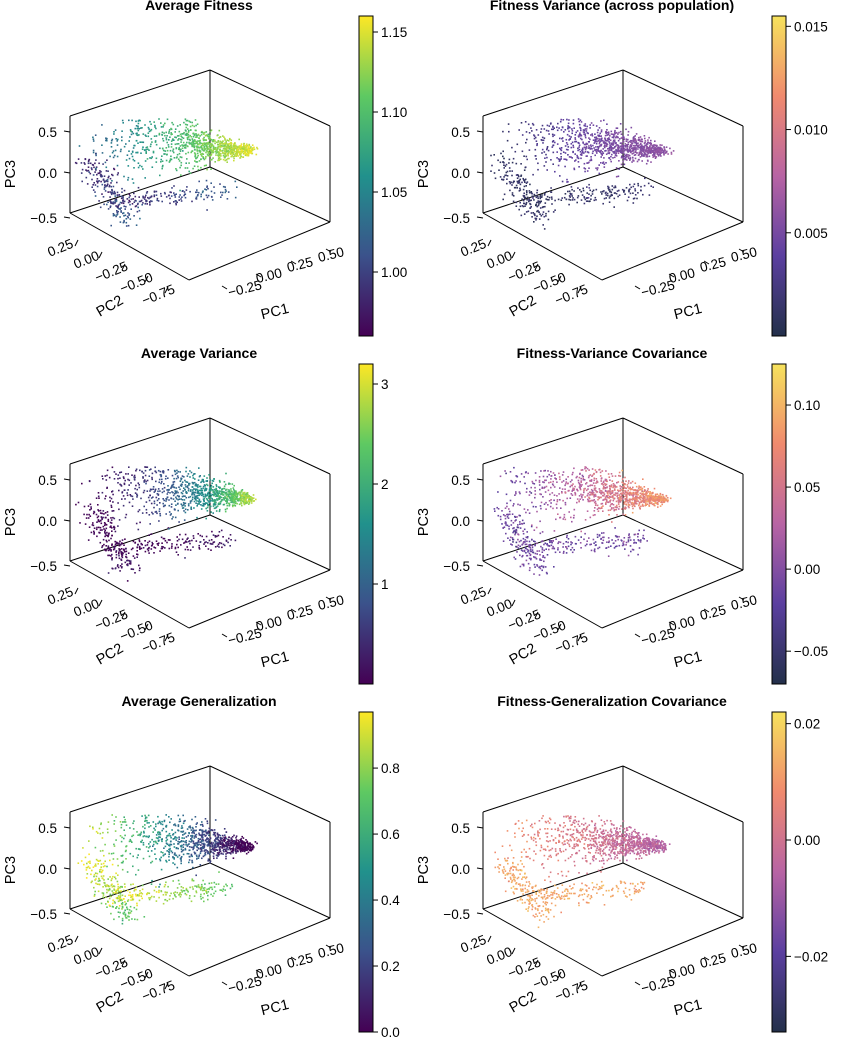  I want to click on colorbar-tick-label: 2, so click(385, 484).